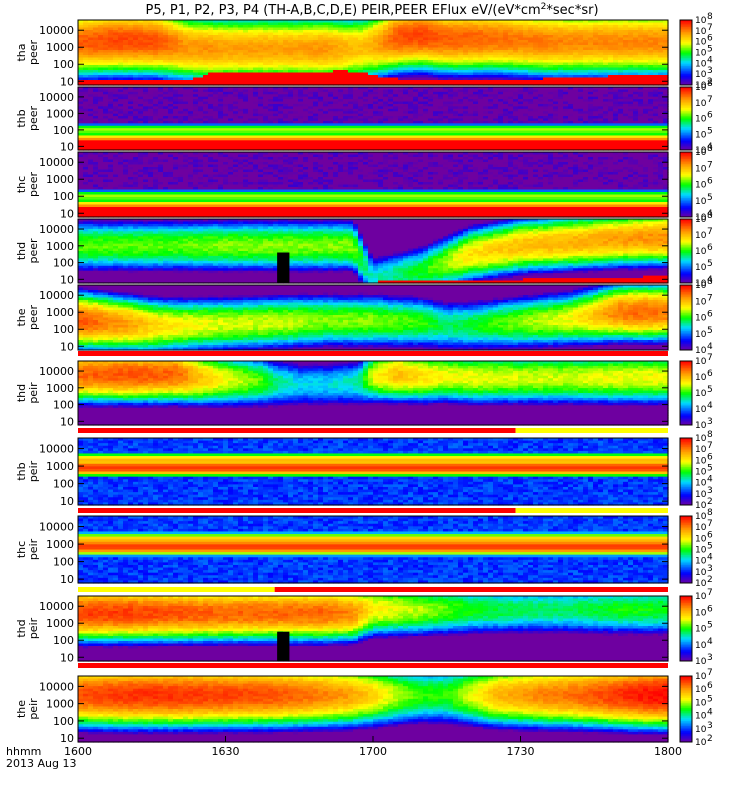 The image size is (750, 800). I want to click on x-tick-label: 1630, so click(226, 751).